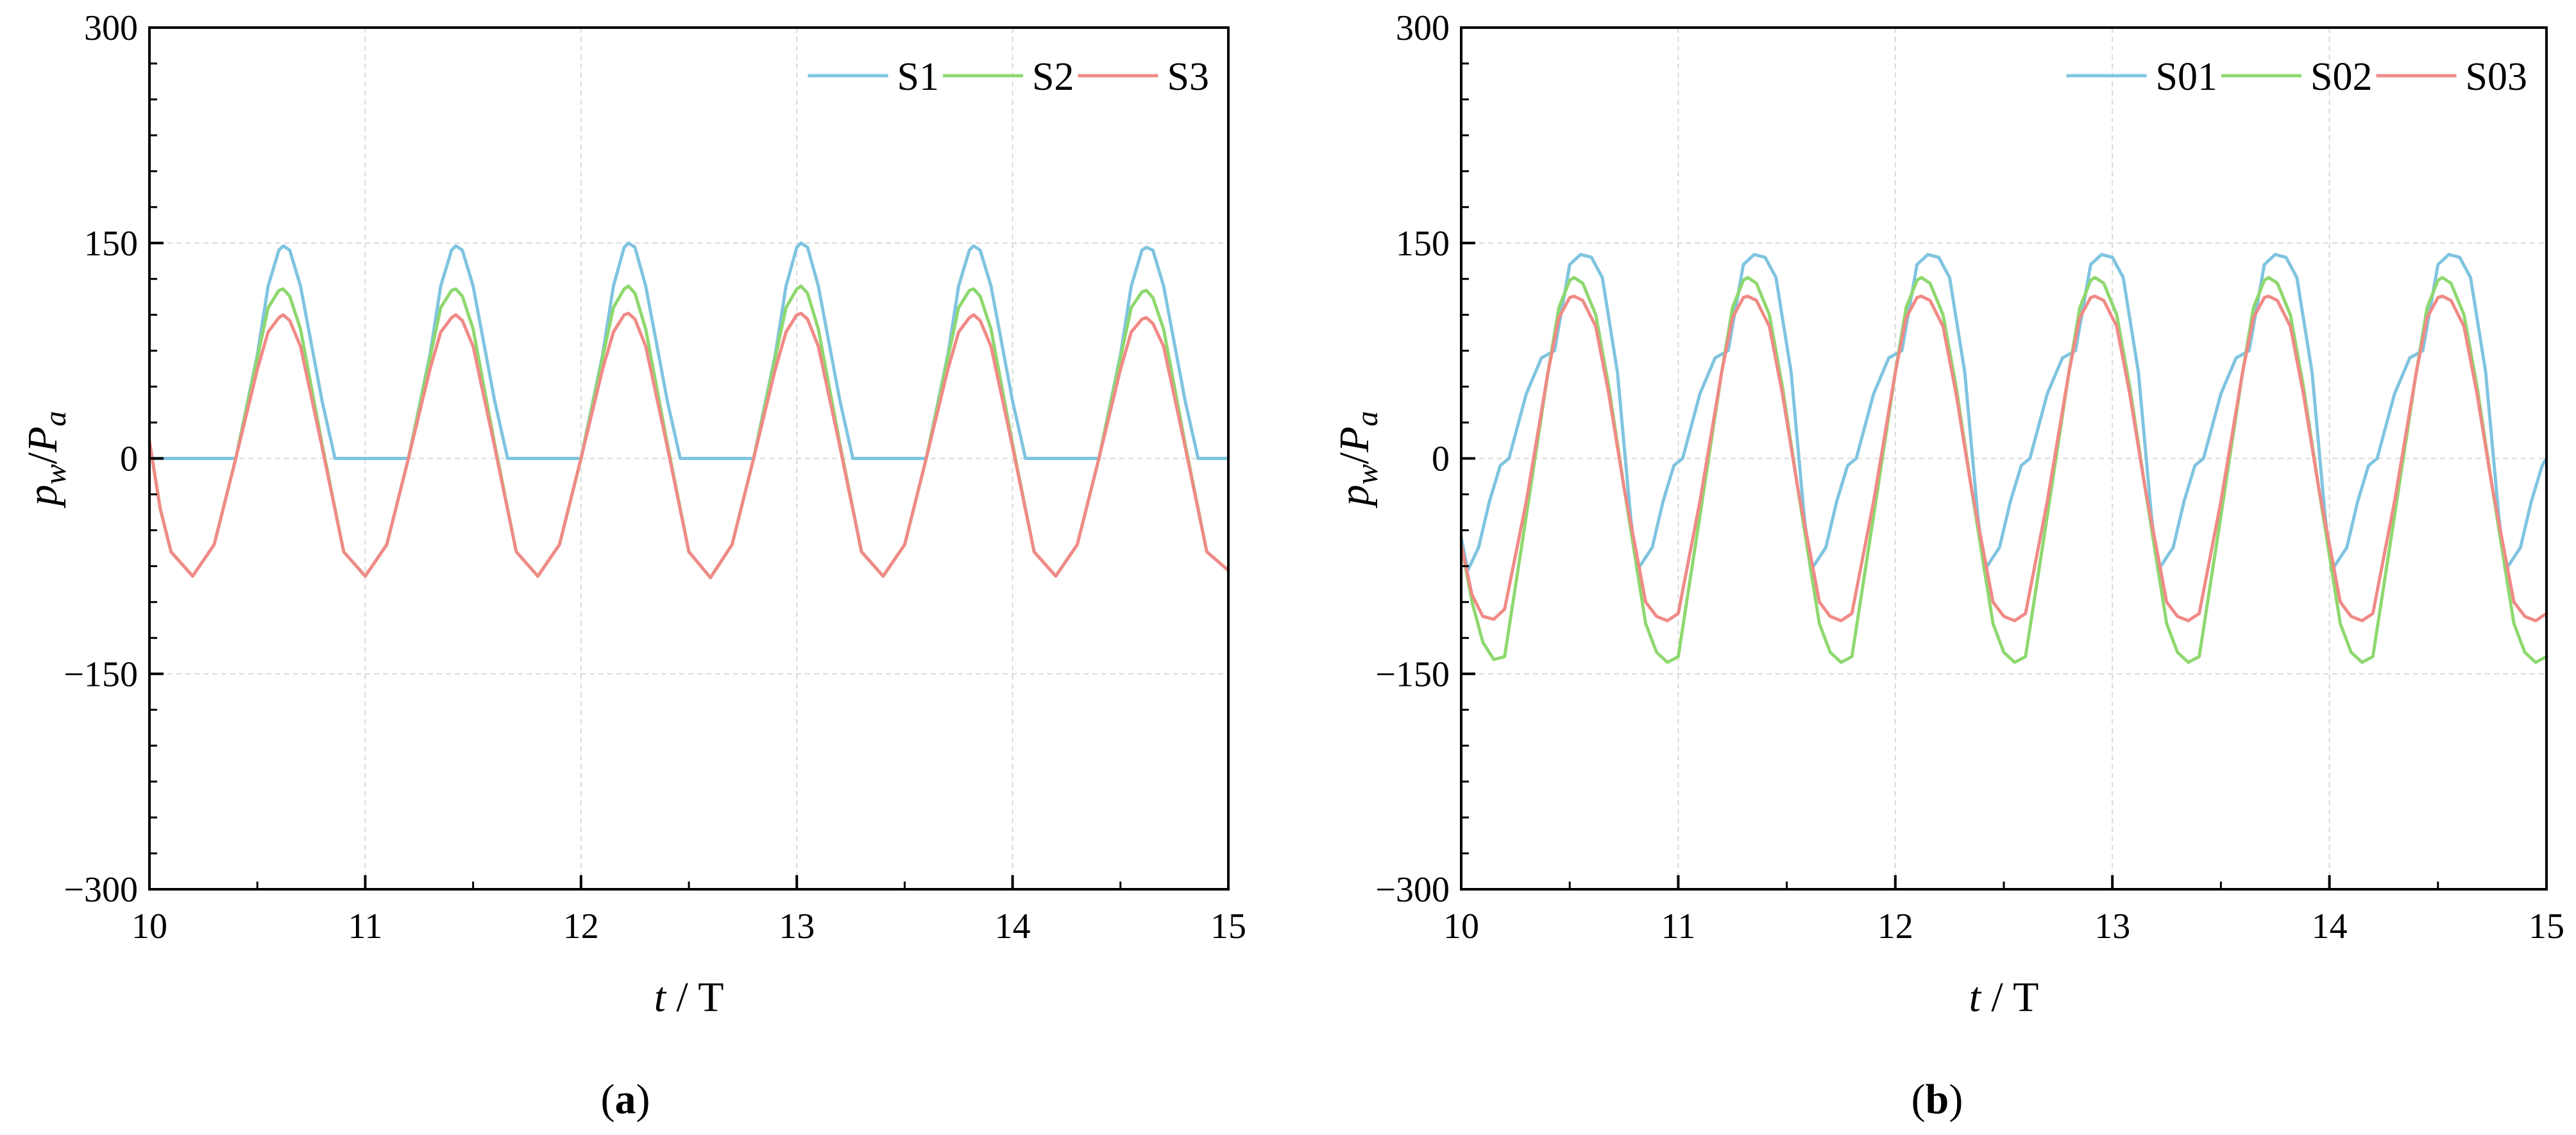  What do you see at coordinates (1053, 77) in the screenshot?
I see `legend-label: S2` at bounding box center [1053, 77].